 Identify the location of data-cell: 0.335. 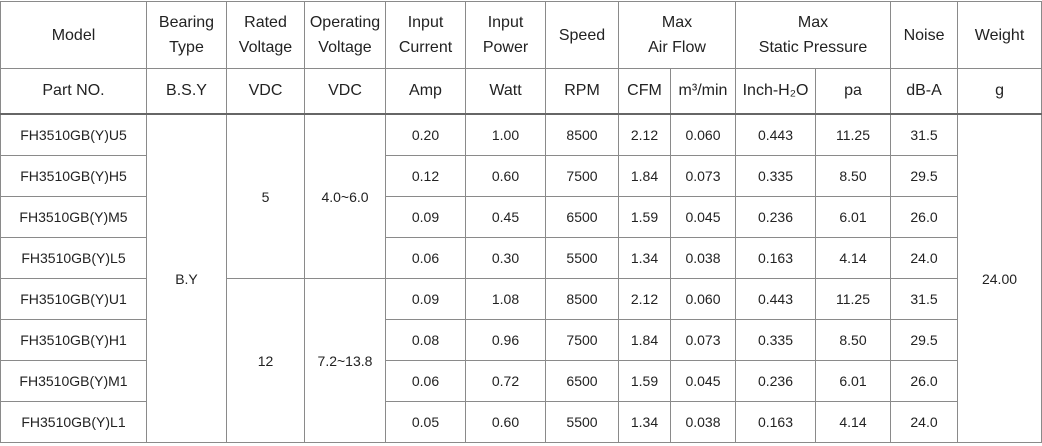
(775, 340).